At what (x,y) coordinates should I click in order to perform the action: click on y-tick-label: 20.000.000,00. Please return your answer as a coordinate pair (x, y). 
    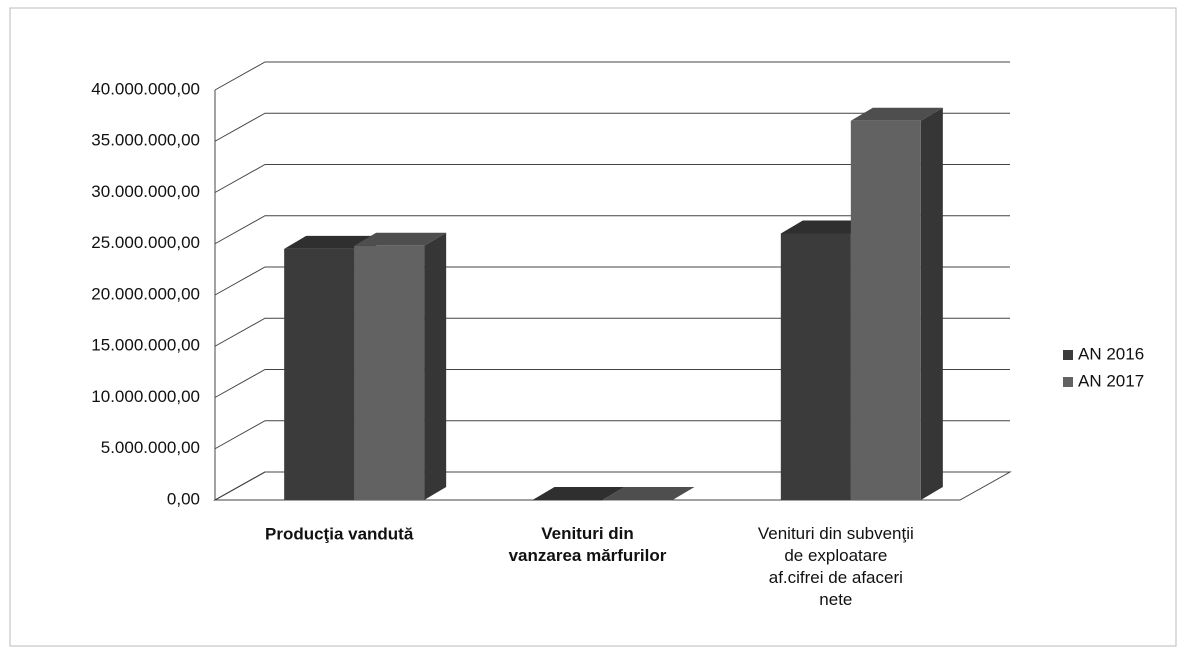
    Looking at the image, I should click on (145, 293).